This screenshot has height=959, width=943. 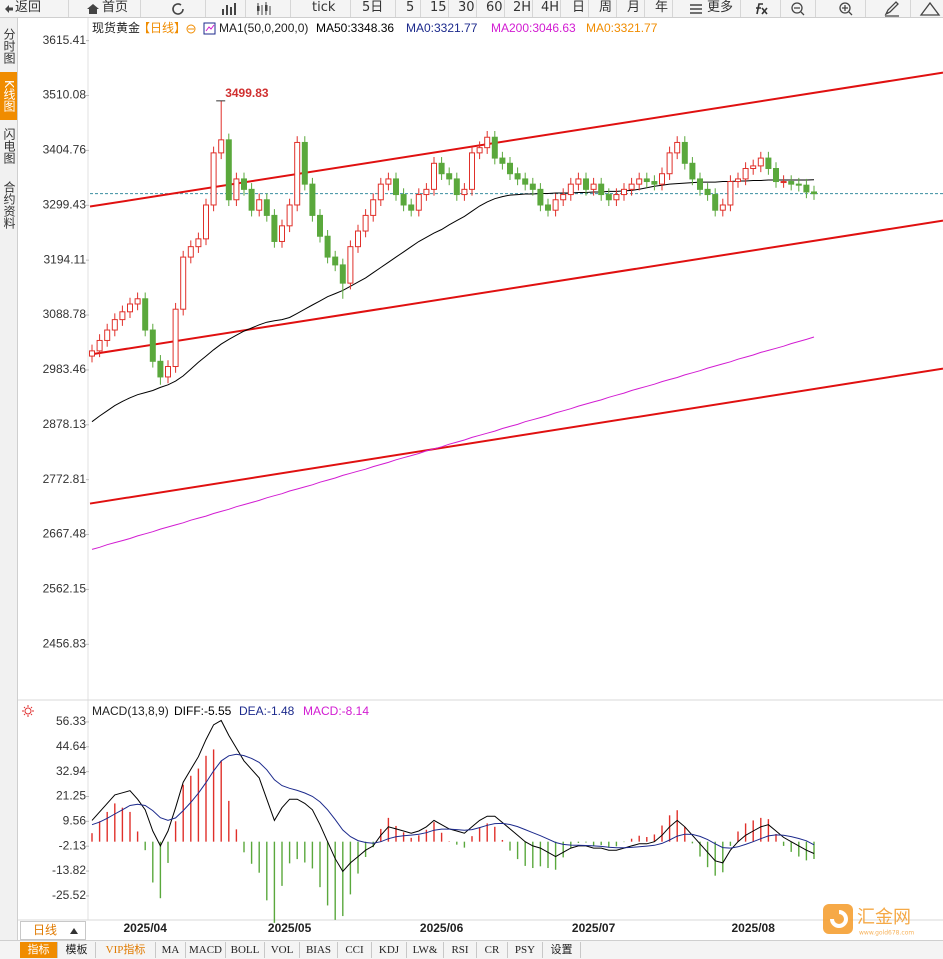 I want to click on refresh-icon, so click(x=178, y=9).